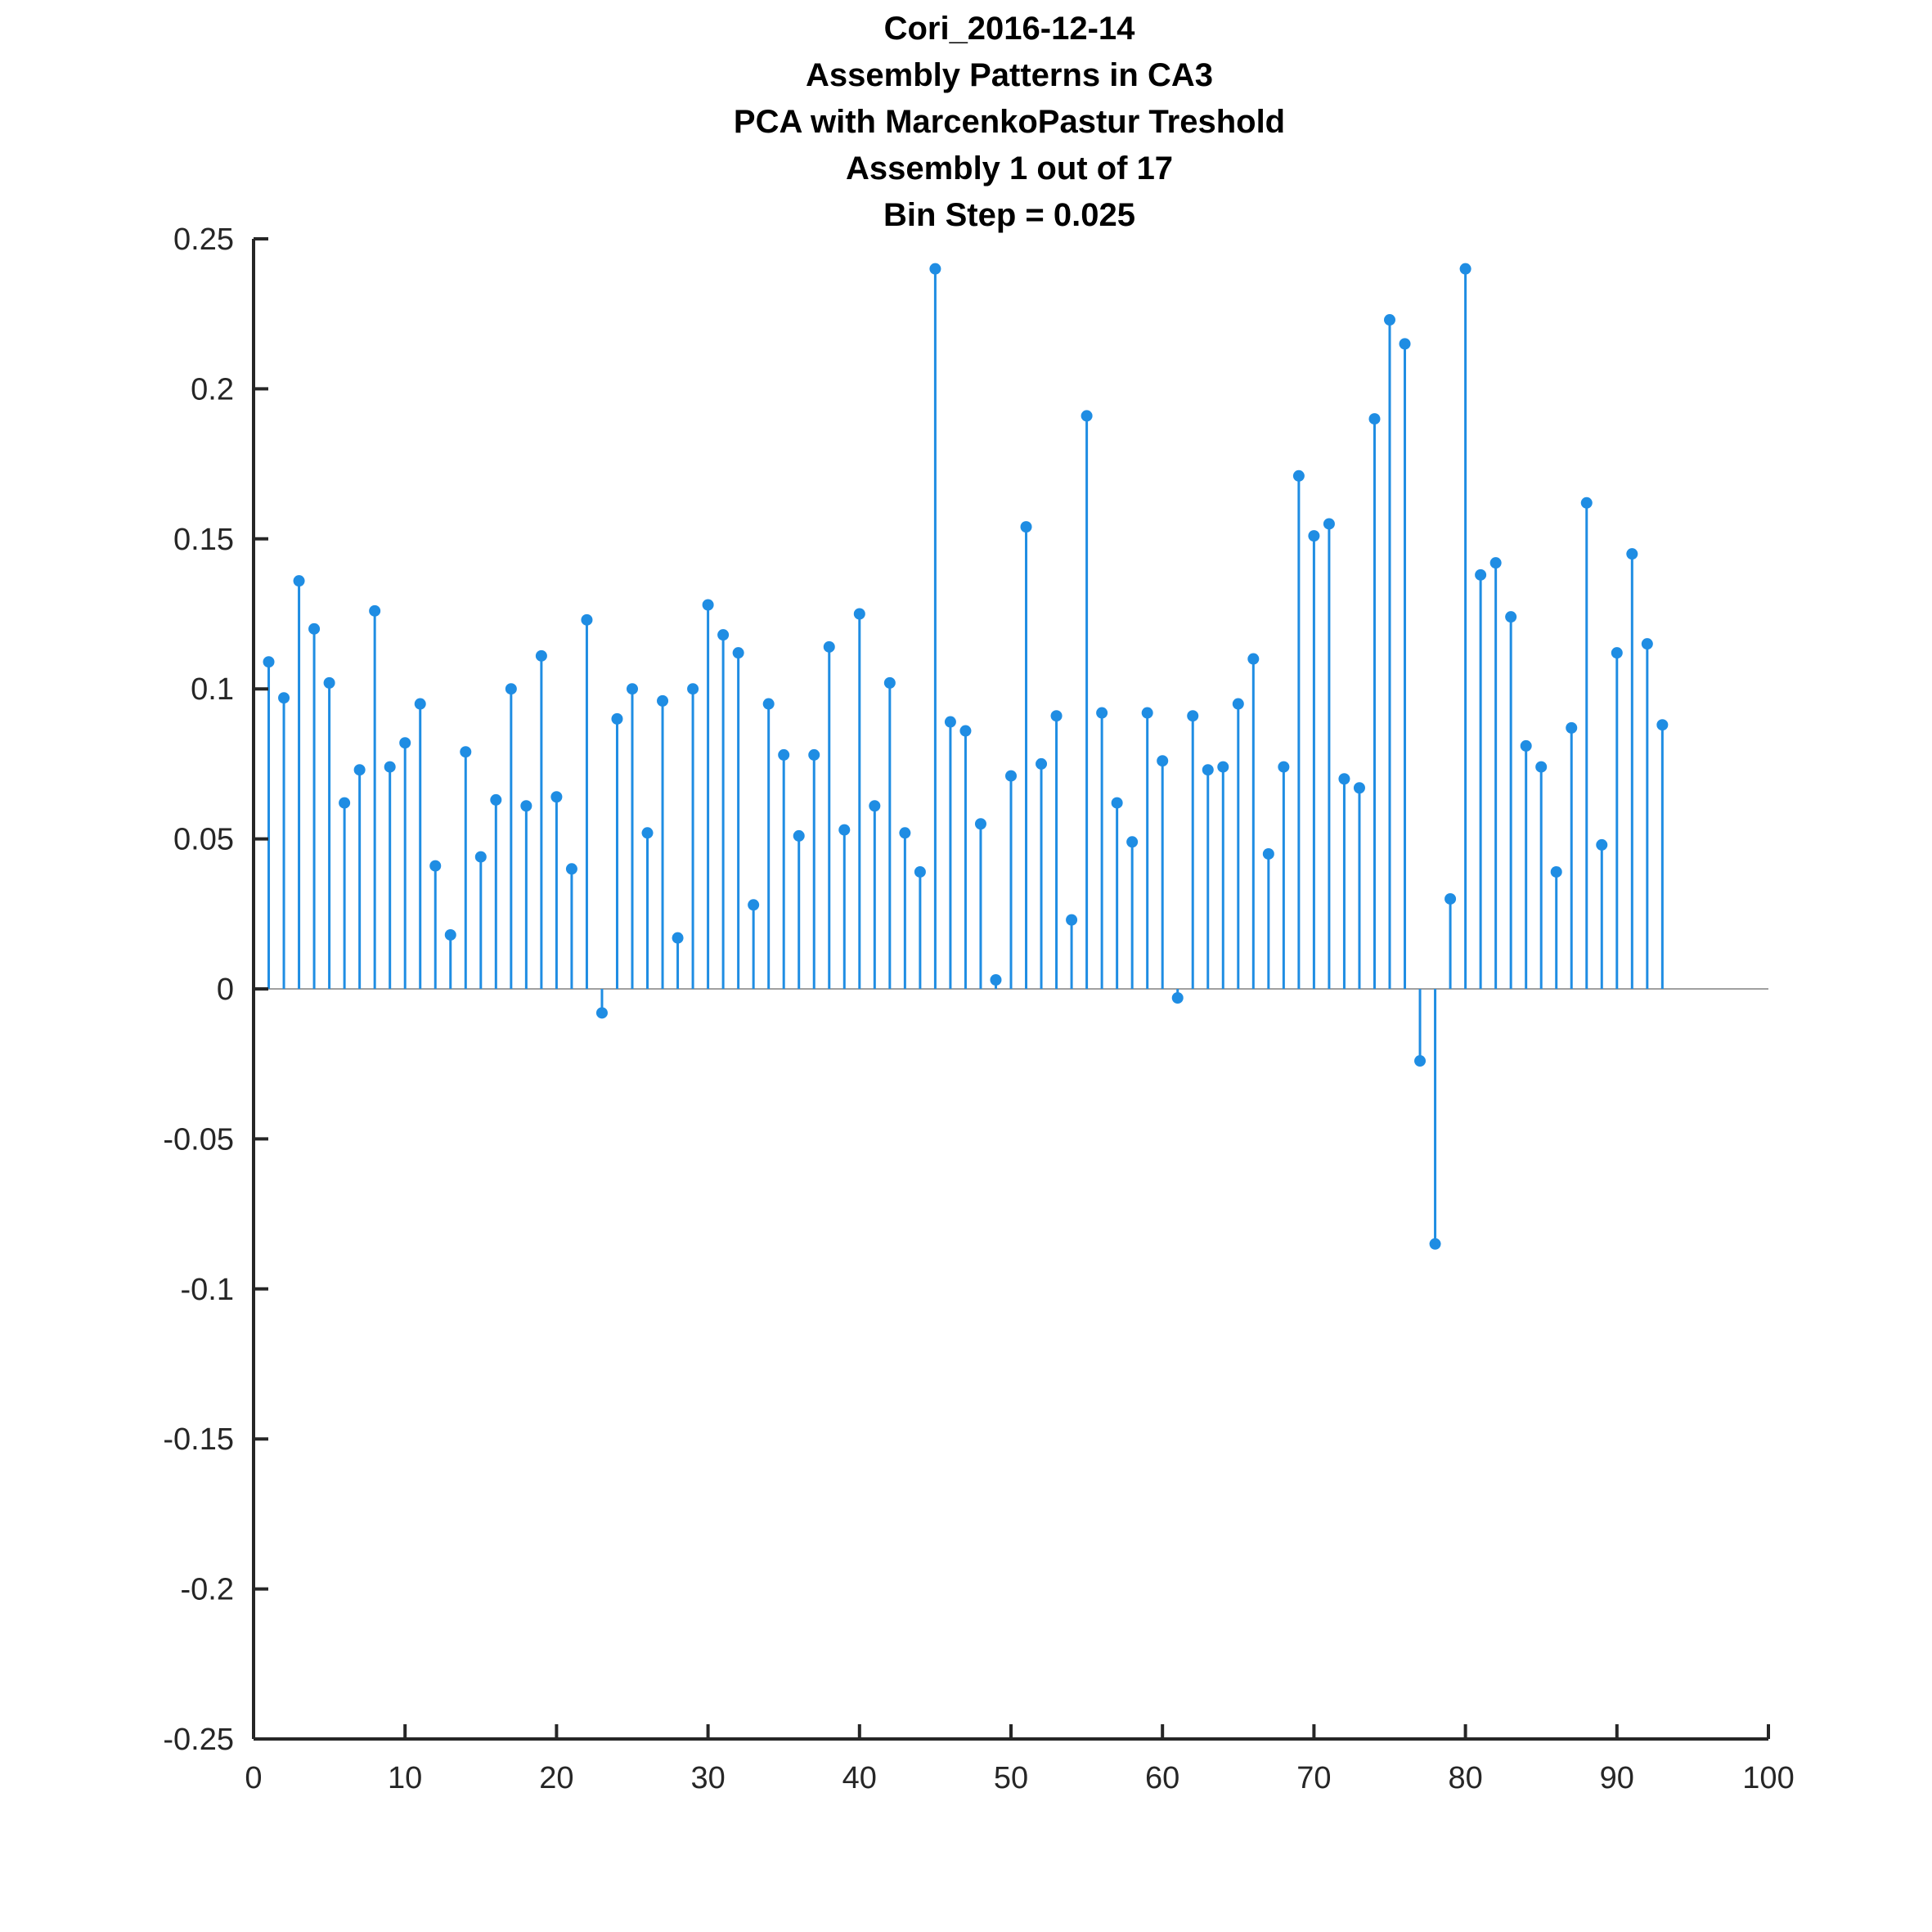  What do you see at coordinates (1009, 168) in the screenshot?
I see `title-line-4: Assembly 1 out of 17` at bounding box center [1009, 168].